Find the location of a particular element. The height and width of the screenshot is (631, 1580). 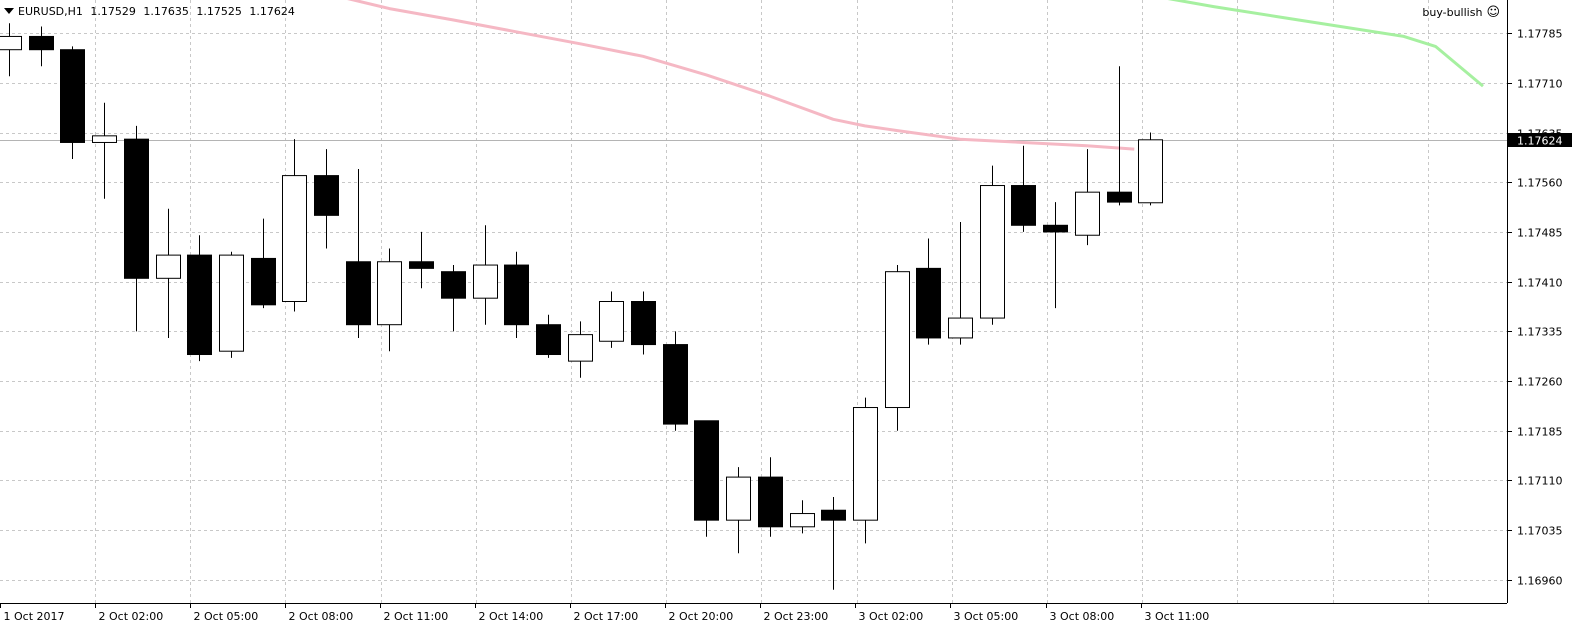

close-value: 1.17624 is located at coordinates (272, 11).